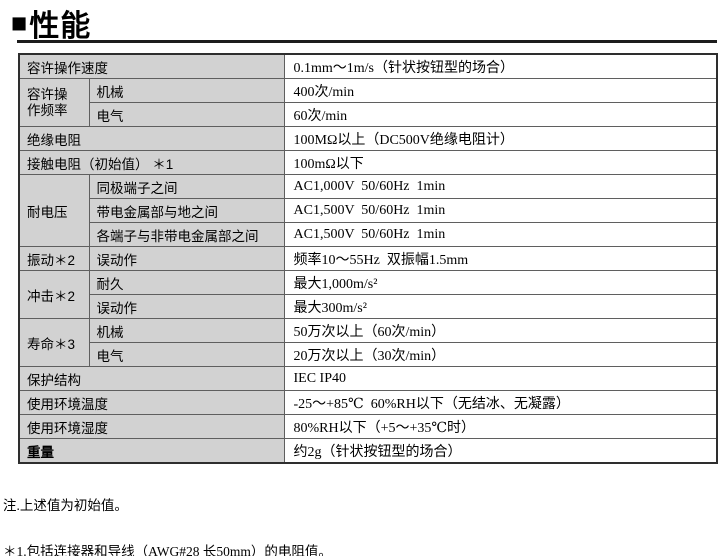  Describe the element at coordinates (54, 294) in the screenshot. I see `spec-group-cell: 冲击＊2` at that location.